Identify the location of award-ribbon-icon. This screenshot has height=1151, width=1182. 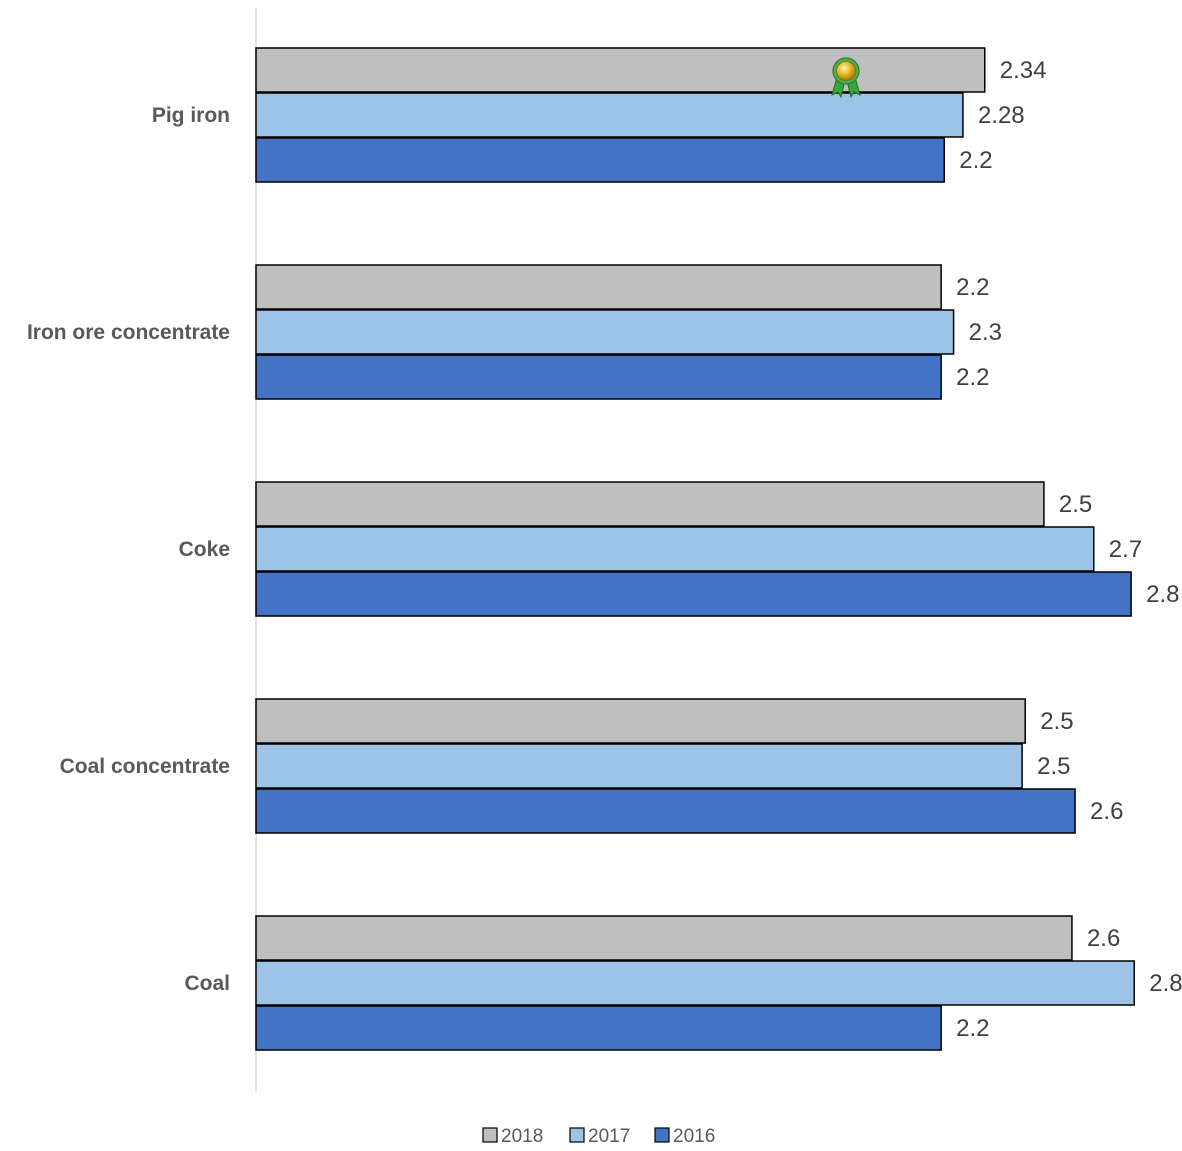
(846, 78).